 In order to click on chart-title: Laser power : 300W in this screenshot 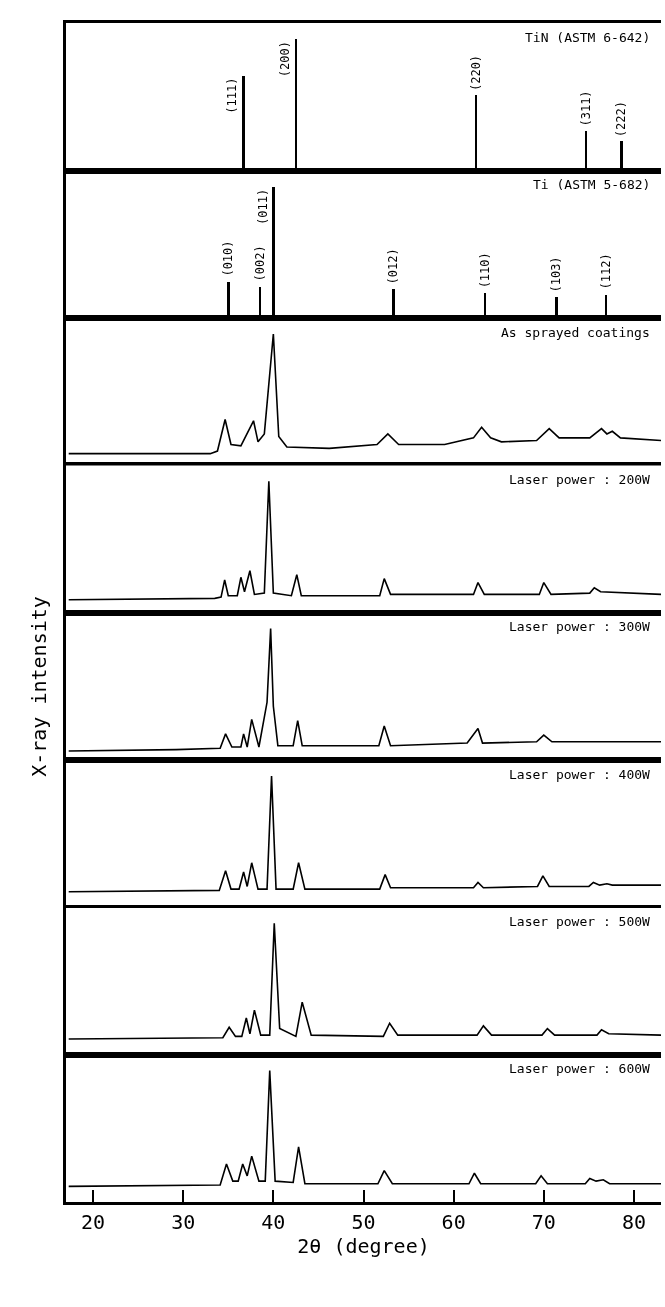, I will do `click(580, 626)`.